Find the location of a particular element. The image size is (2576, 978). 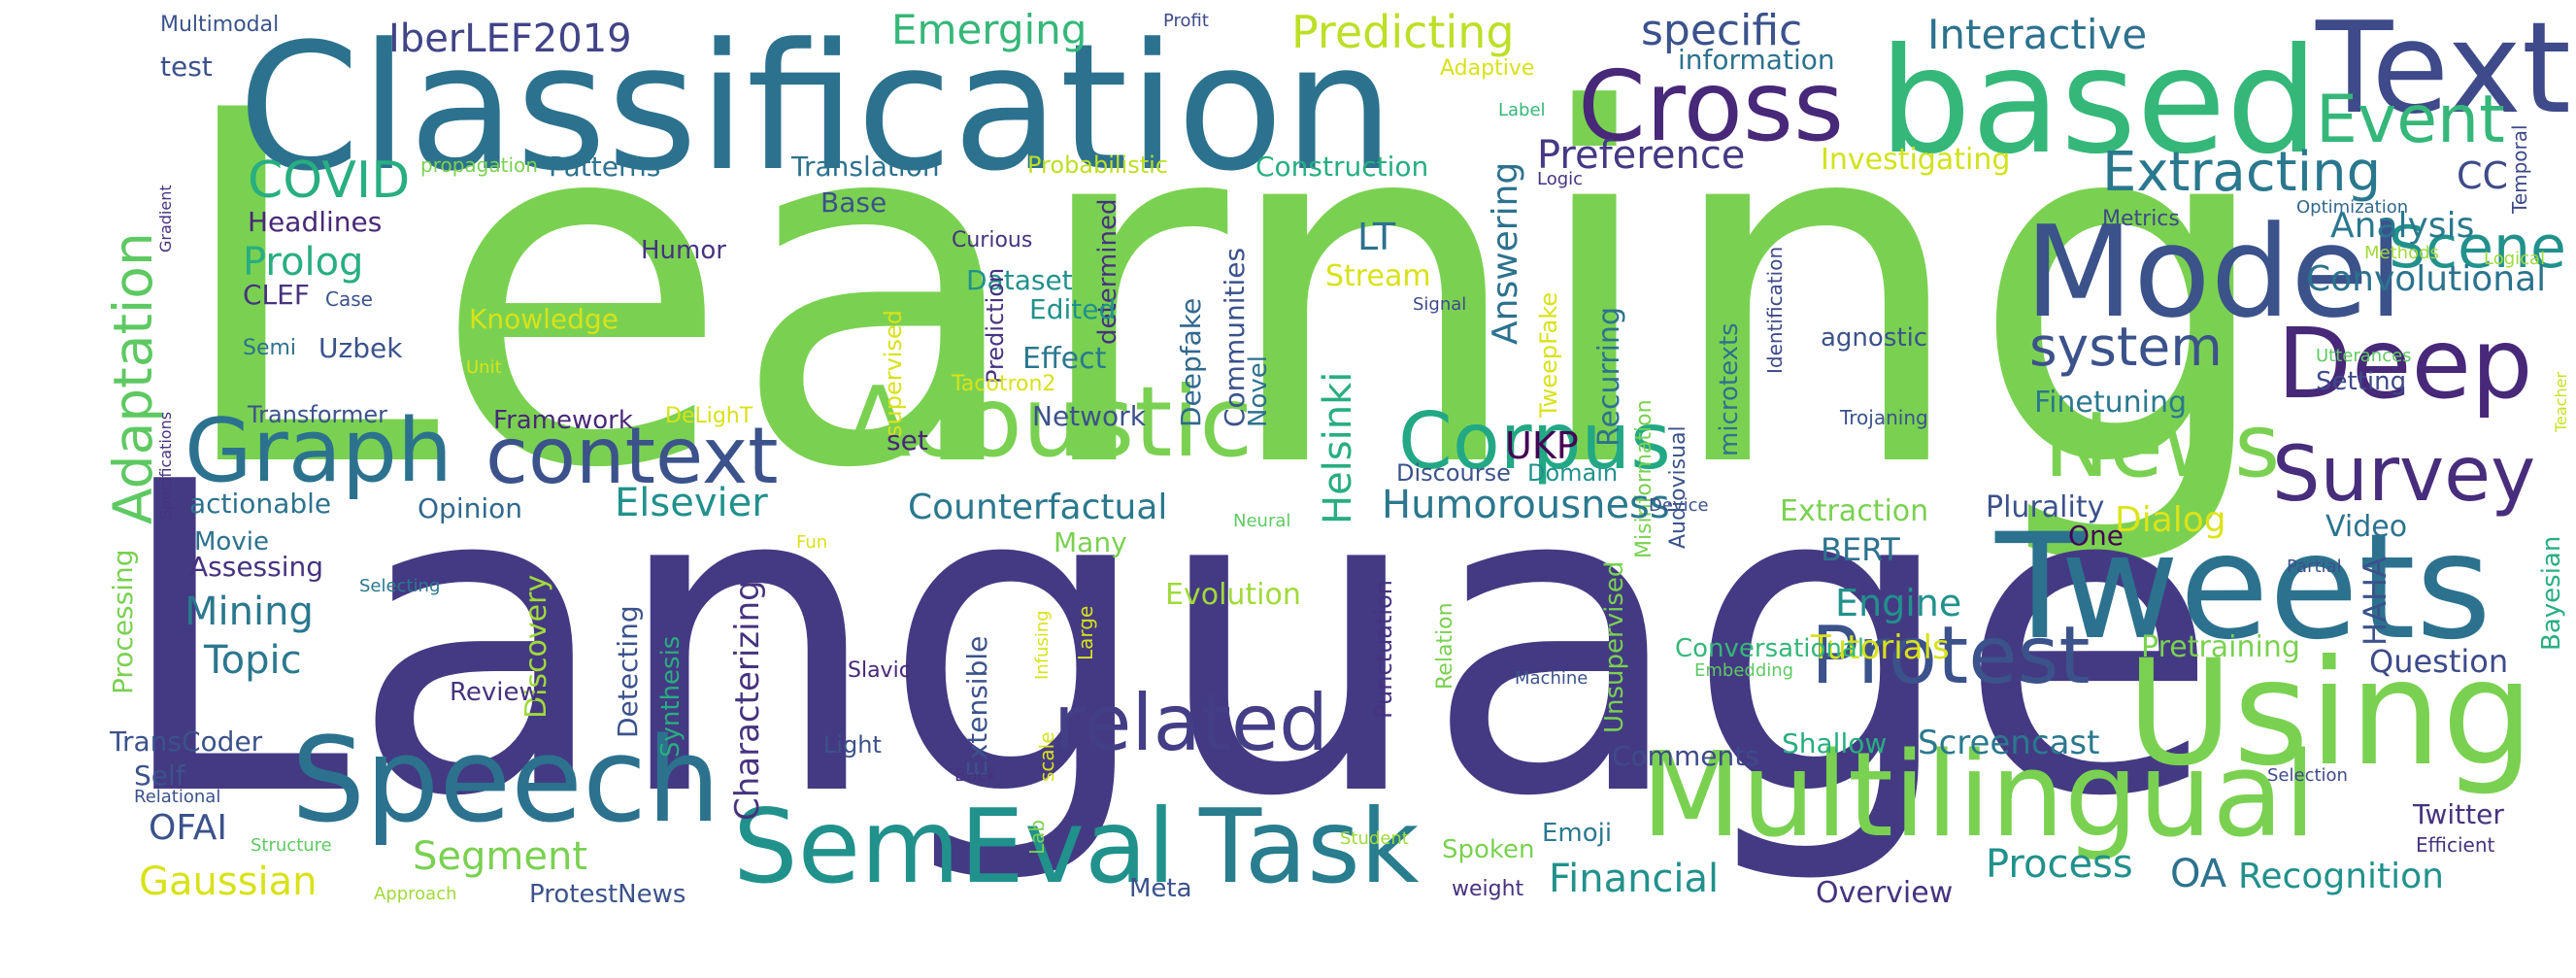

word: Engine is located at coordinates (1899, 603).